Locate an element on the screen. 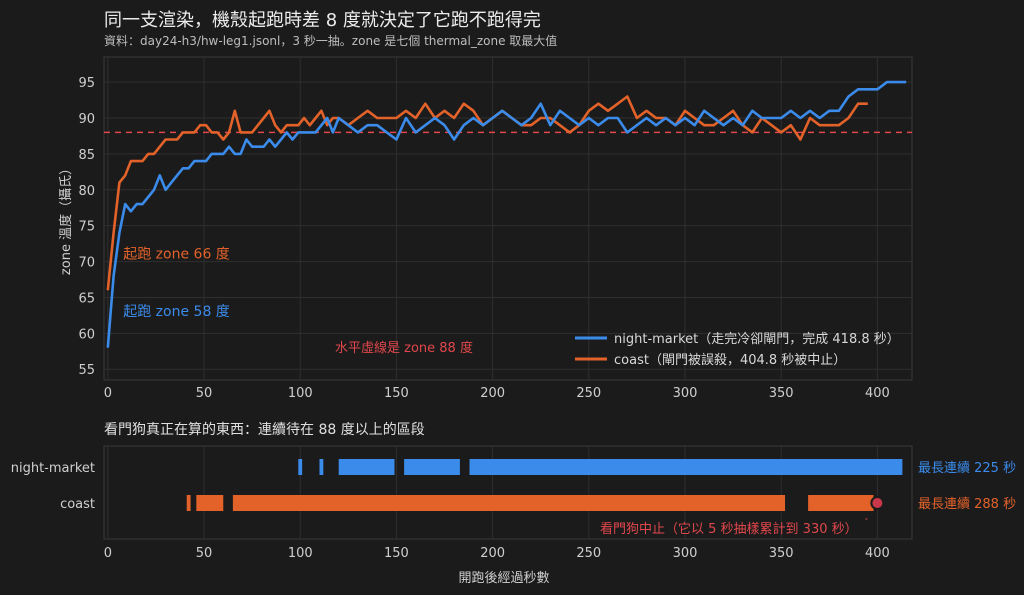  top-x-tick-label: 150 is located at coordinates (396, 393).